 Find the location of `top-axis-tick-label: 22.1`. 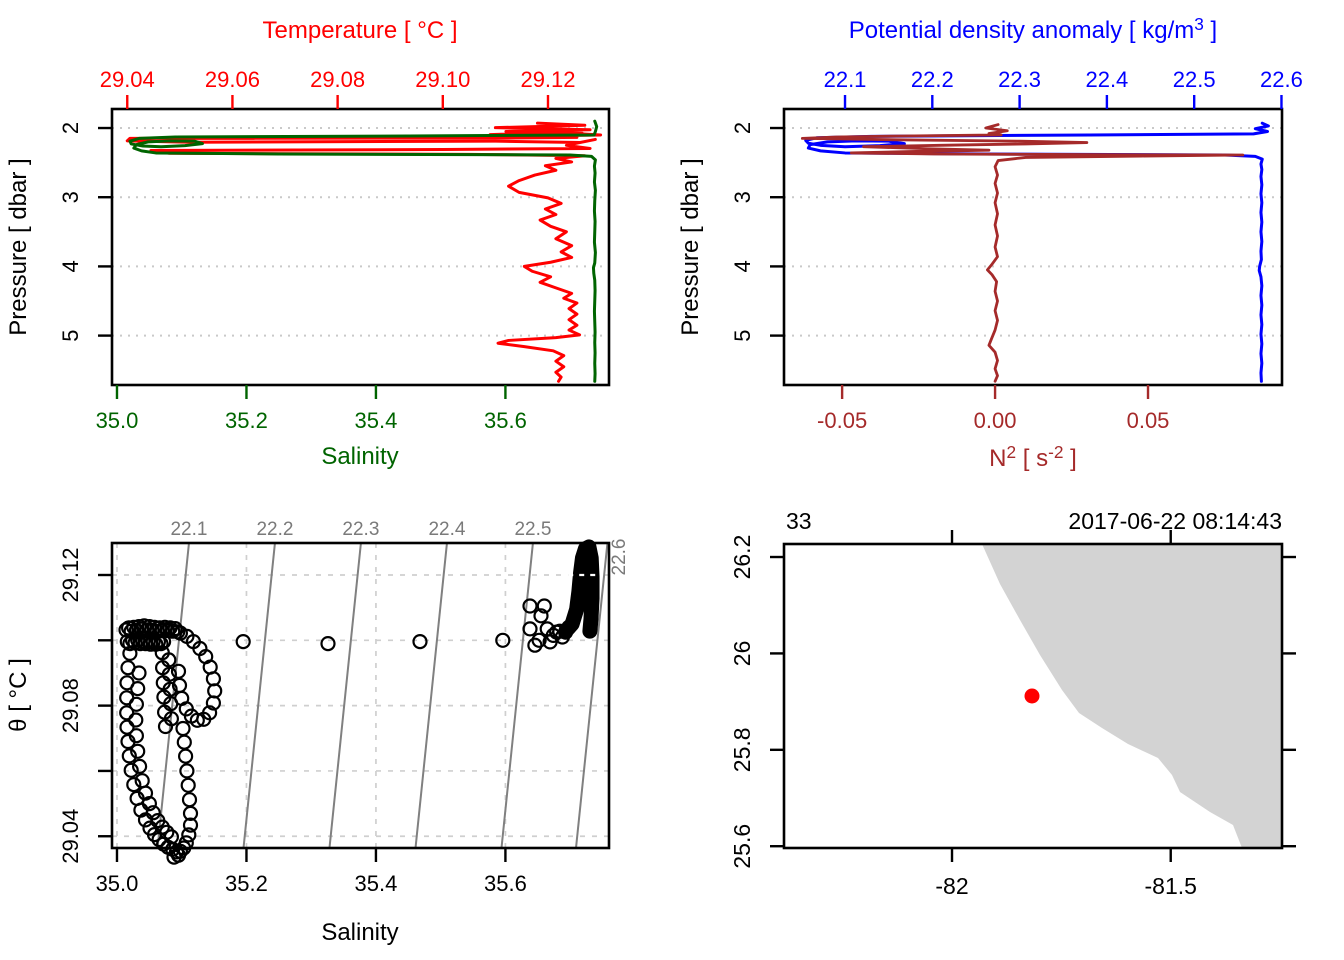

top-axis-tick-label: 22.1 is located at coordinates (845, 79).